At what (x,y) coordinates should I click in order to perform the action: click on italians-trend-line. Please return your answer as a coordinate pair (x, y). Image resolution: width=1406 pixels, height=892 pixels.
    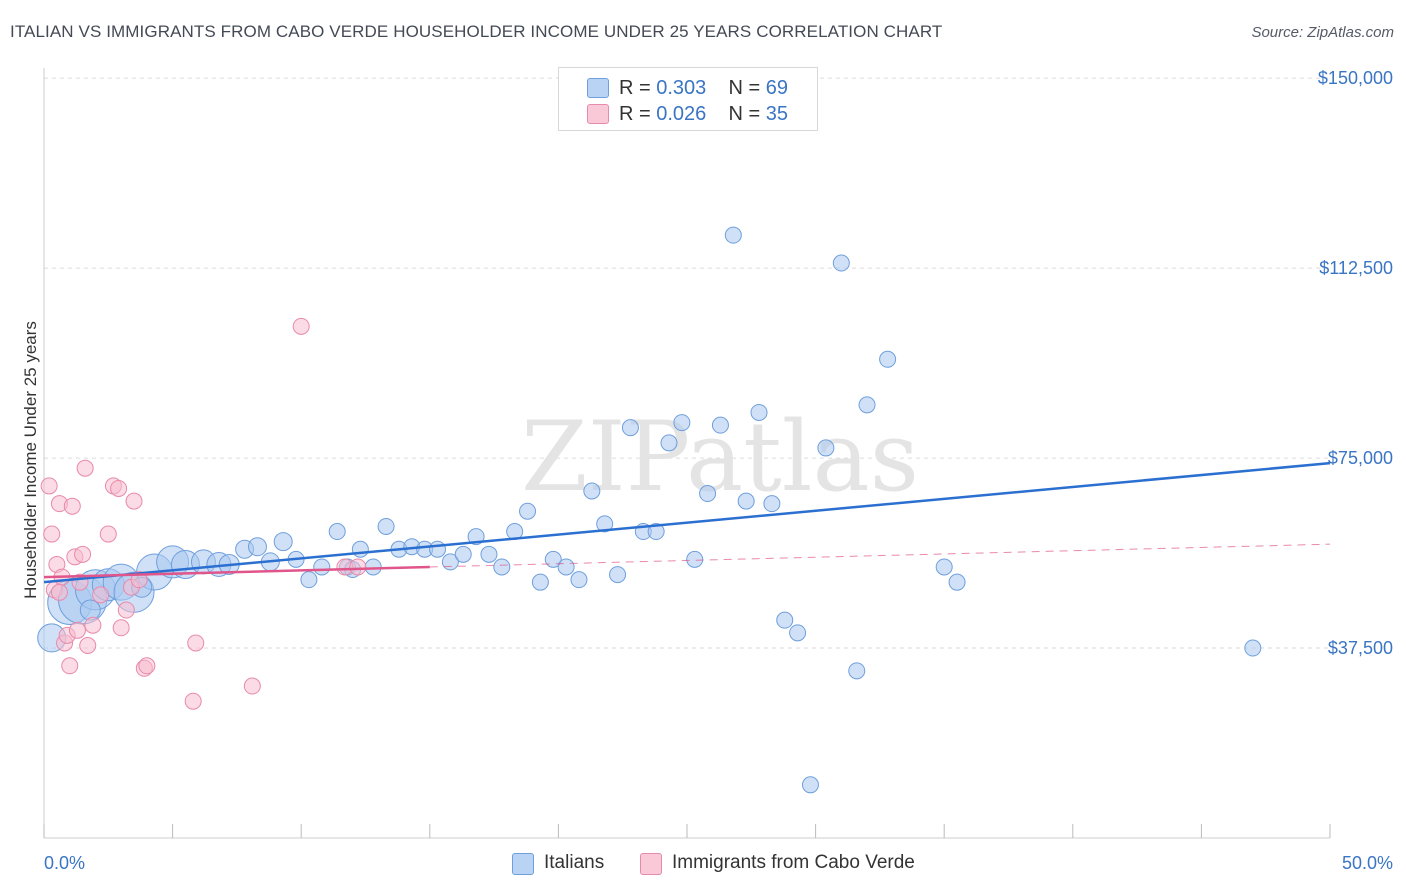
    Looking at the image, I should click on (687, 522).